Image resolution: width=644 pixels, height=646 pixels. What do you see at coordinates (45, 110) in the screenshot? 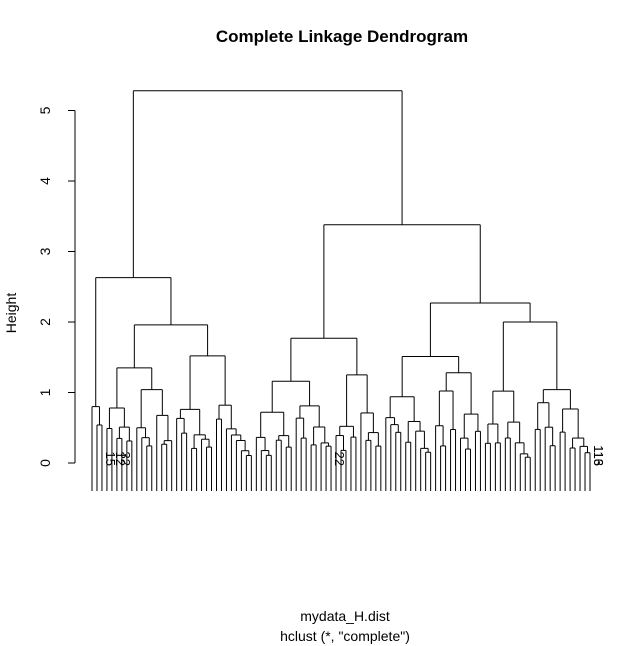
I see `y-tick-label: 5` at bounding box center [45, 110].